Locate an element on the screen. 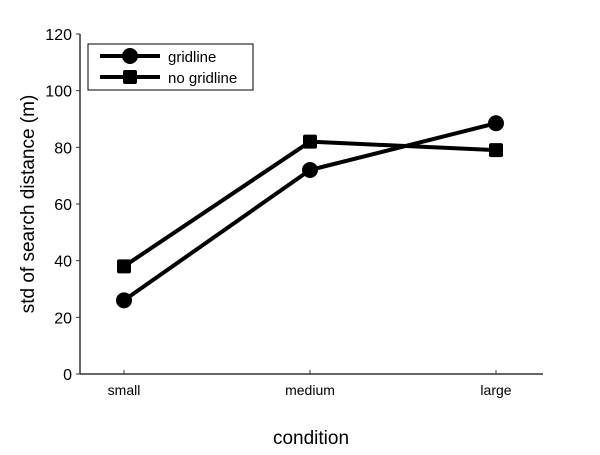 The width and height of the screenshot is (600, 455). legend-marker-gridline is located at coordinates (130, 56).